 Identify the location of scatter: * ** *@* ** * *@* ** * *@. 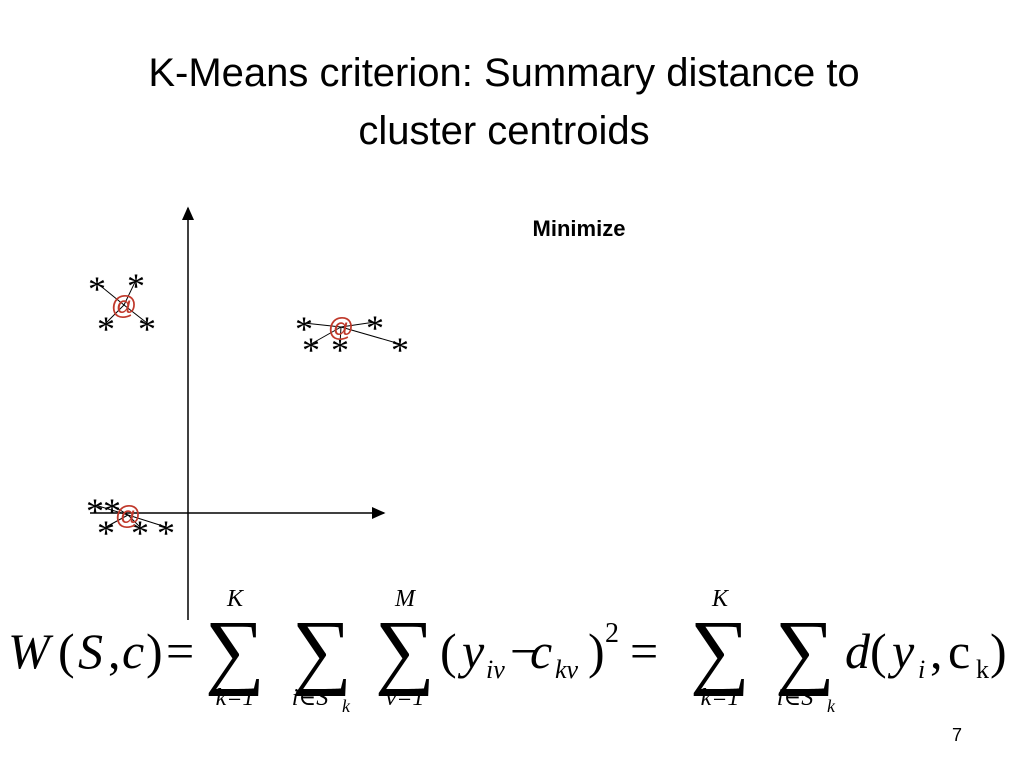
(247, 409).